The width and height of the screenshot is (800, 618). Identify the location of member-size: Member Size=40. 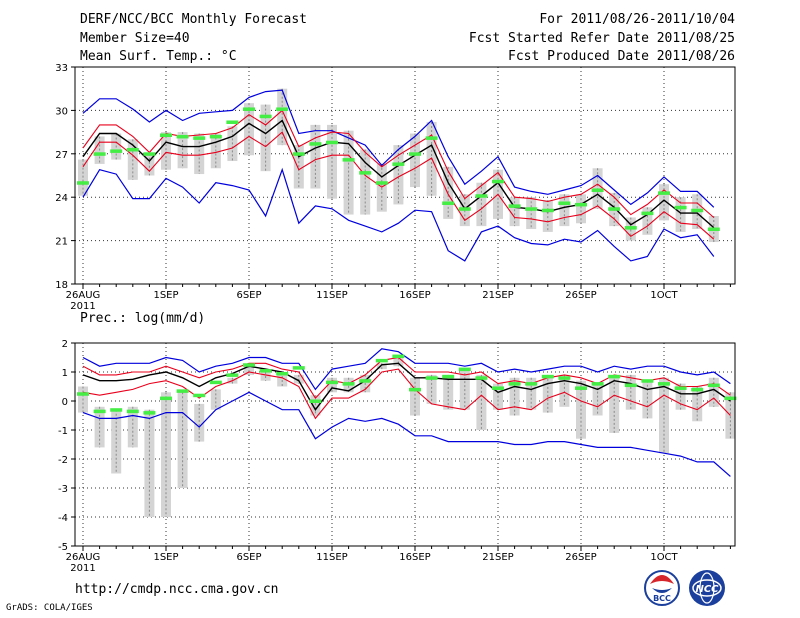
(135, 38).